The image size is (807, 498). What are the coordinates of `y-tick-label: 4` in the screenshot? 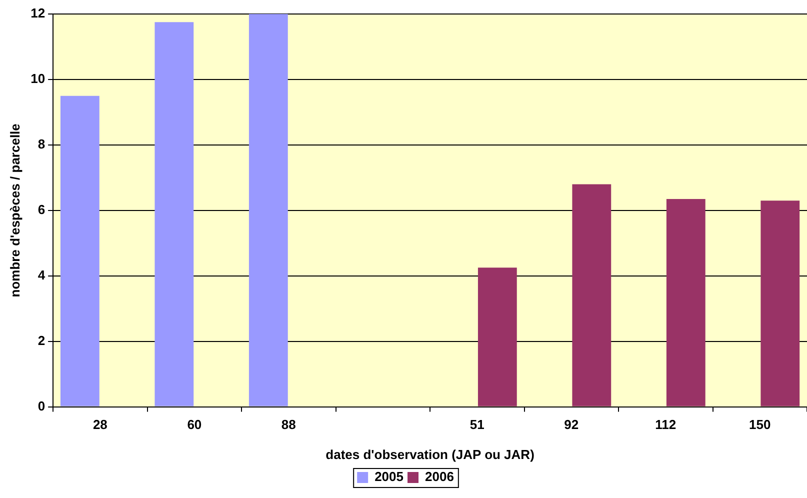 It's located at (42, 274).